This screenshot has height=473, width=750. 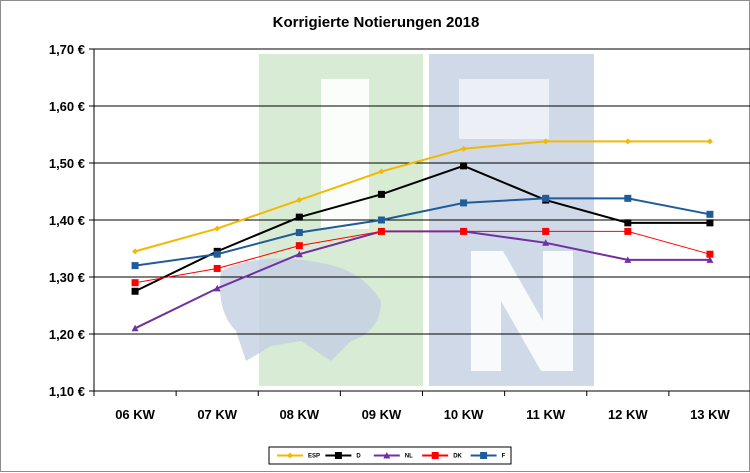 I want to click on x-tick-label: 07 KW, so click(x=217, y=414).